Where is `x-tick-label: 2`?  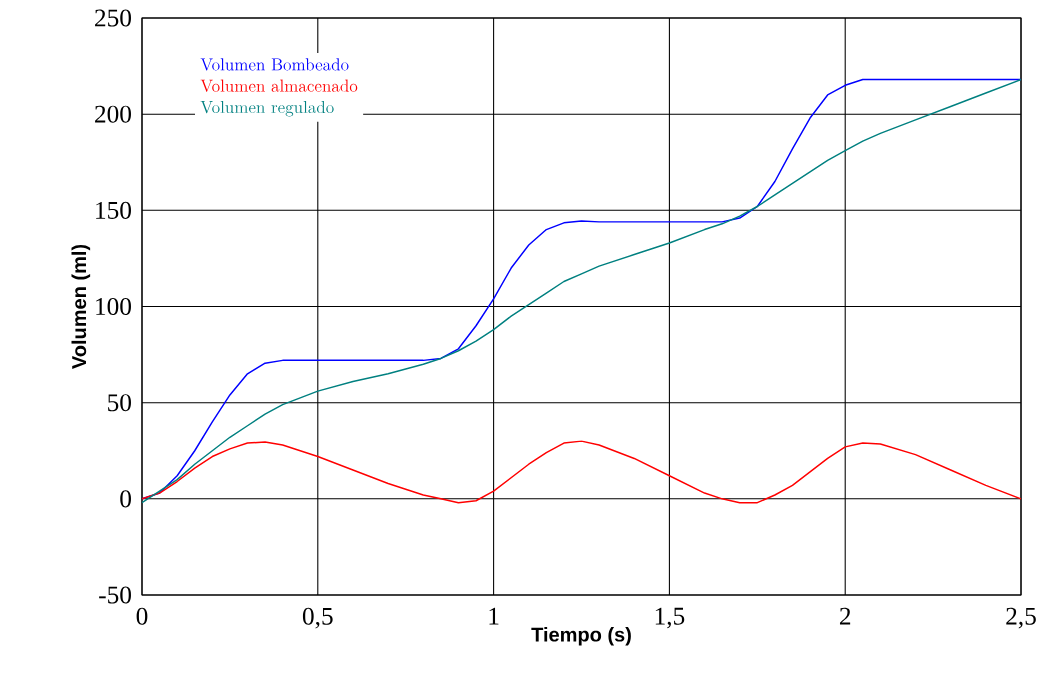 x-tick-label: 2 is located at coordinates (845, 616).